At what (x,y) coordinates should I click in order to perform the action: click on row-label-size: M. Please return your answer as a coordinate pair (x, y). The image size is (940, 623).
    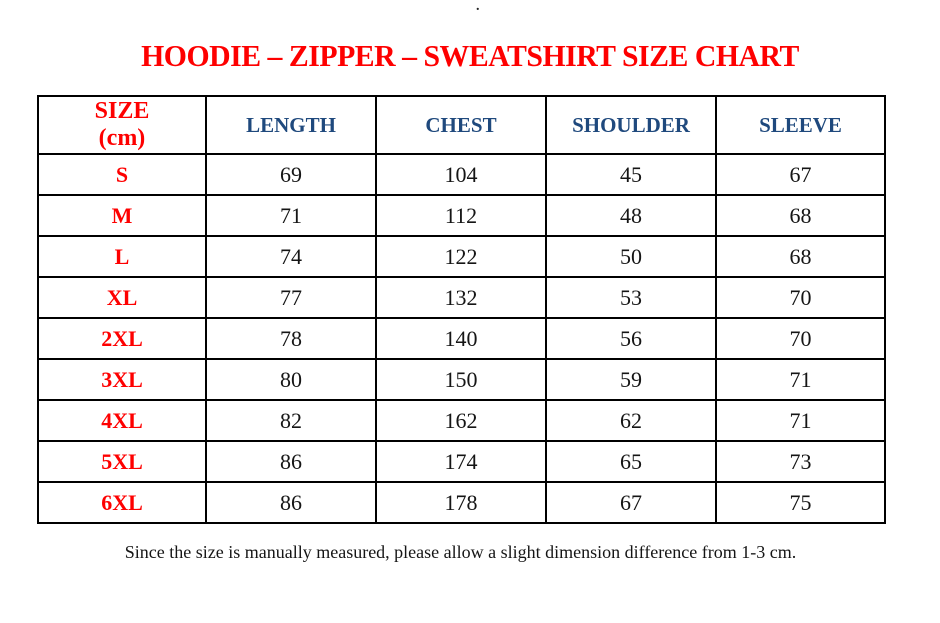
    Looking at the image, I should click on (122, 215).